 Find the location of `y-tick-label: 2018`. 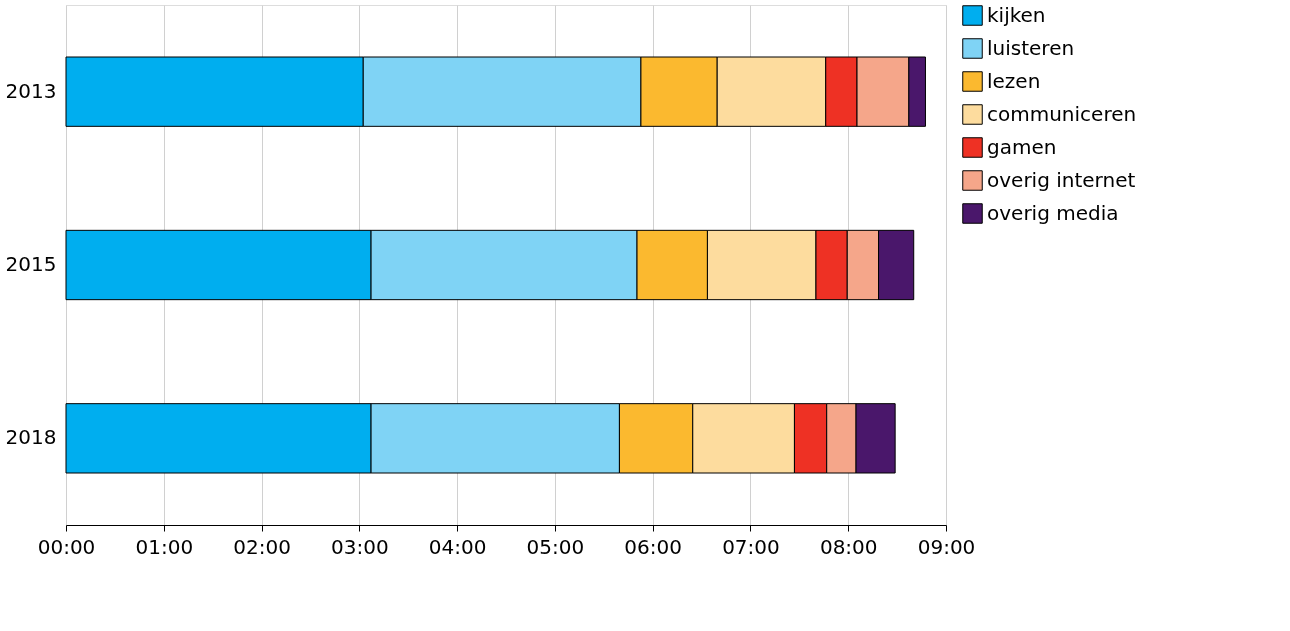

y-tick-label: 2018 is located at coordinates (31, 437).